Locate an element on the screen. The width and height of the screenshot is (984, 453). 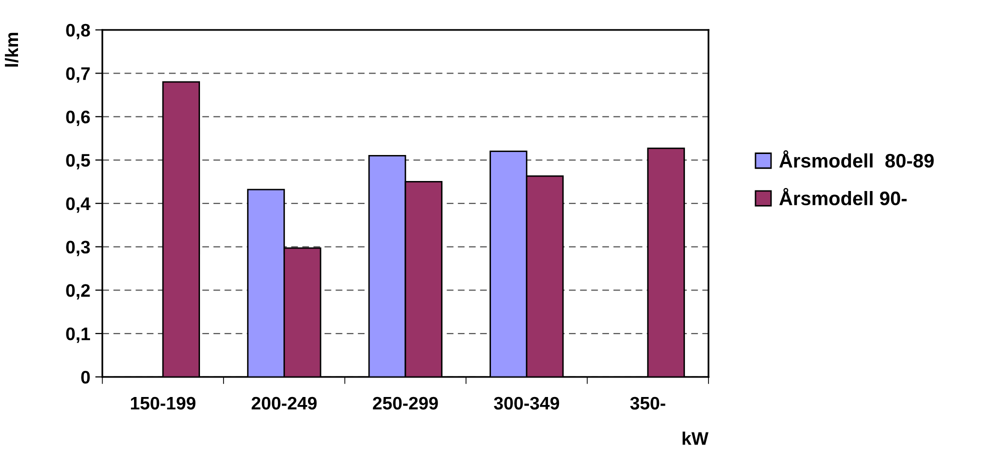
legend-label: Årsmodell 80-89 is located at coordinates (856, 159).